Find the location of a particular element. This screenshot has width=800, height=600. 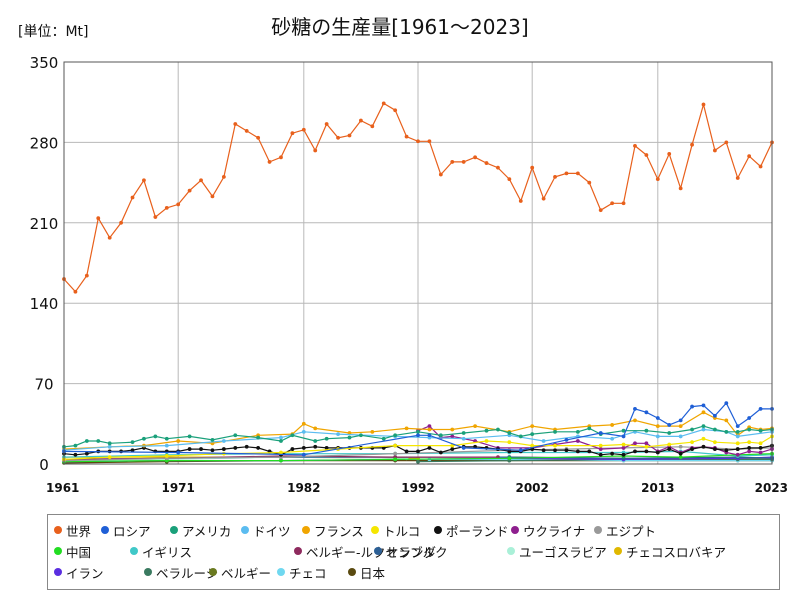

legend-label: フランス is located at coordinates (339, 531).